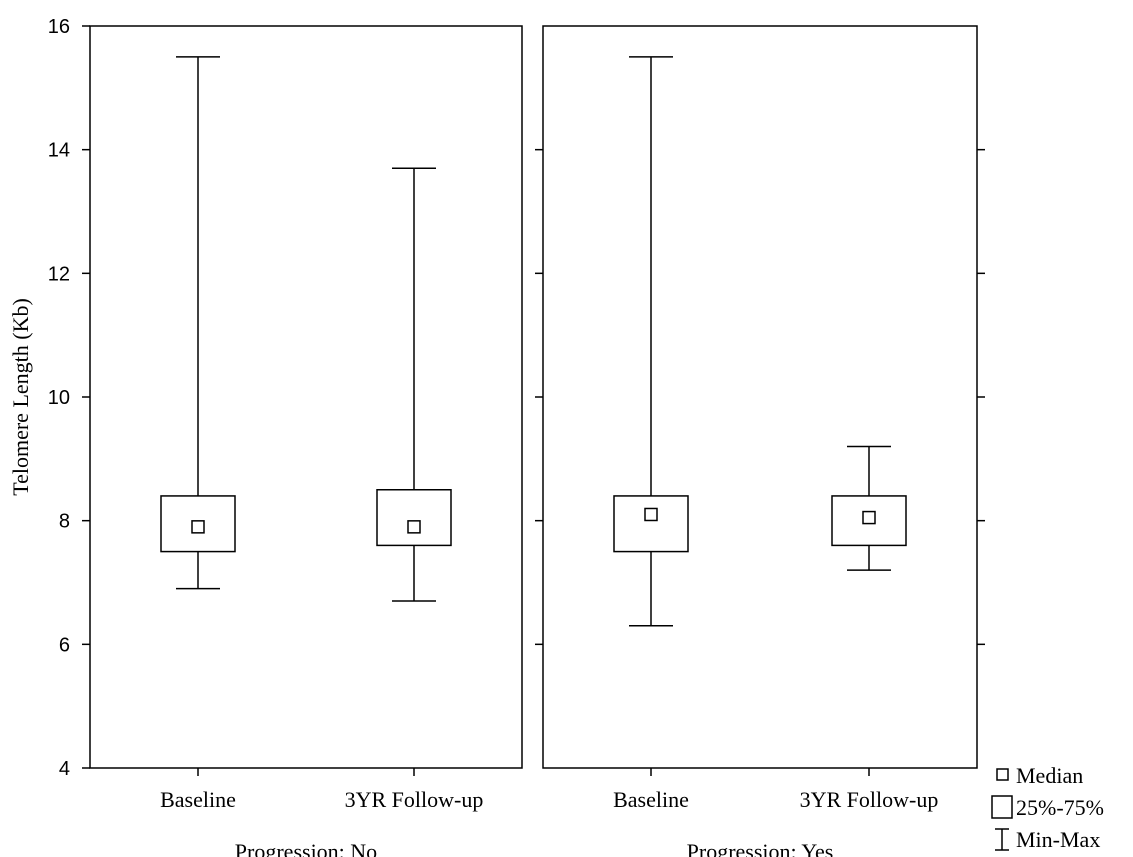 The image size is (1133, 857). Describe the element at coordinates (1049, 775) in the screenshot. I see `legend-median-label: Median` at that location.